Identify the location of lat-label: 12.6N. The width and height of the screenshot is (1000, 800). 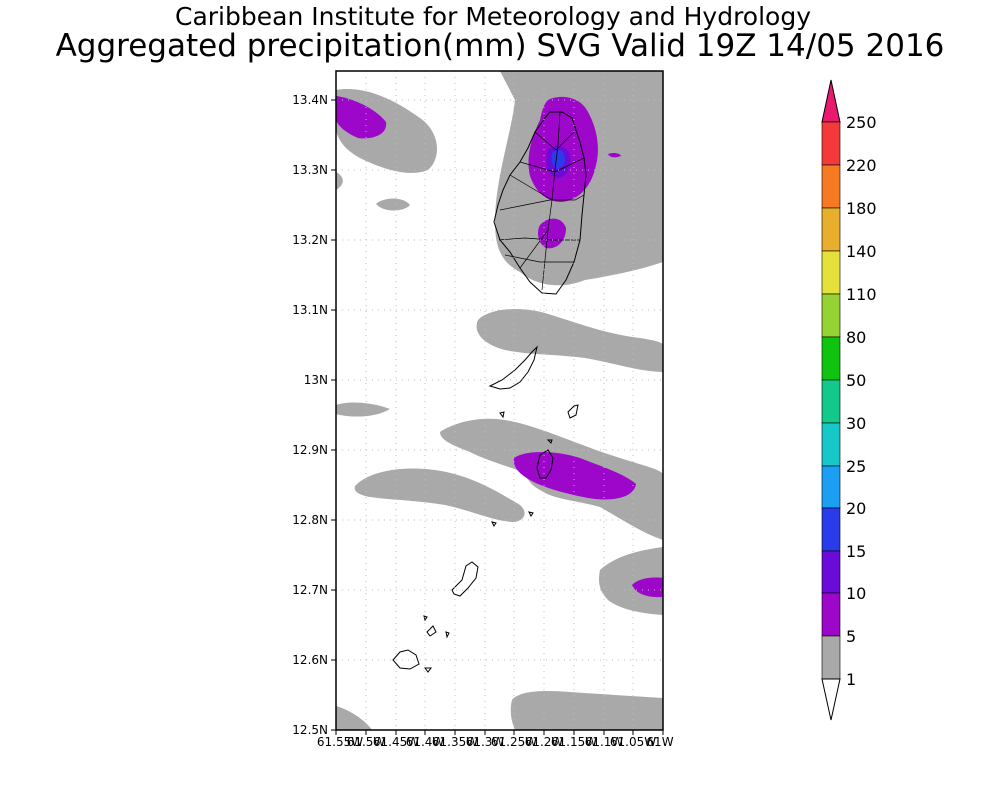
(310, 660).